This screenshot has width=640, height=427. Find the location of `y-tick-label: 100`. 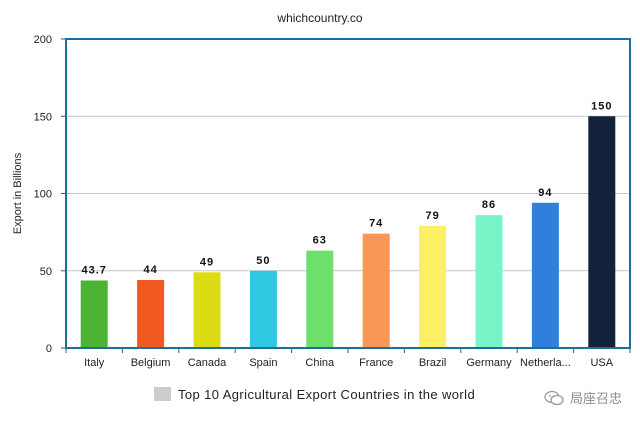

y-tick-label: 100 is located at coordinates (43, 195).